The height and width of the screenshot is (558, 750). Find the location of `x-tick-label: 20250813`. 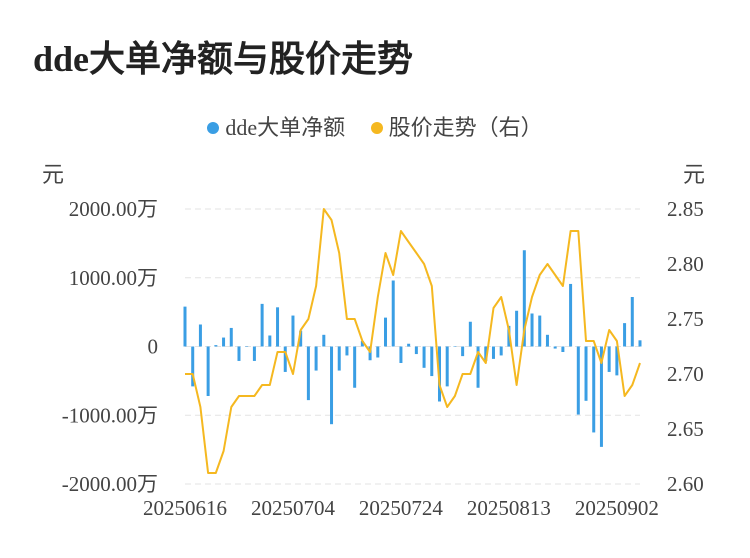

x-tick-label: 20250813 is located at coordinates (509, 508).